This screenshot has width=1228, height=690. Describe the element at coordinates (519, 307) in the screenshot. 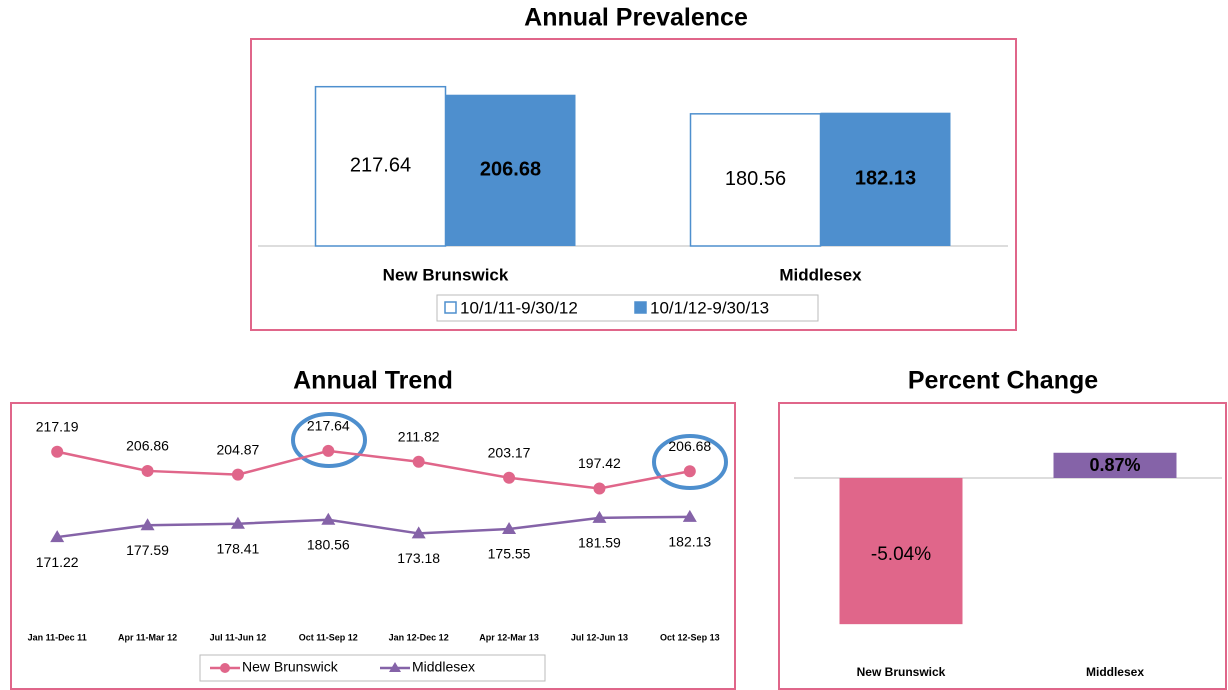

I see `legend-label: 10/1/11-9/30/12` at that location.